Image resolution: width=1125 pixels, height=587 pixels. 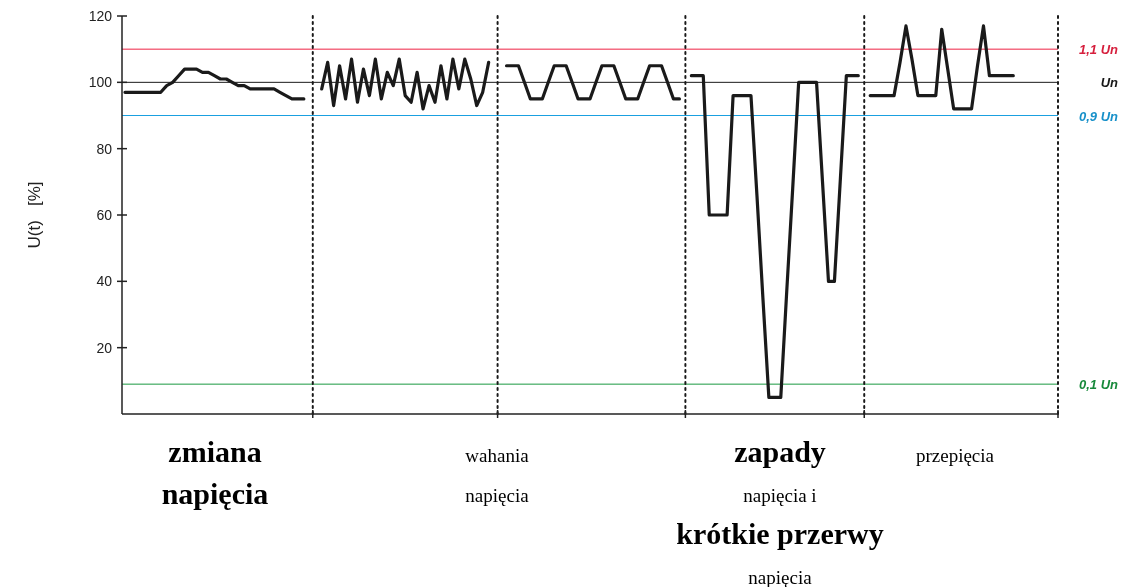 I want to click on ref-line-label: 0,9 Un, so click(x=1098, y=116).